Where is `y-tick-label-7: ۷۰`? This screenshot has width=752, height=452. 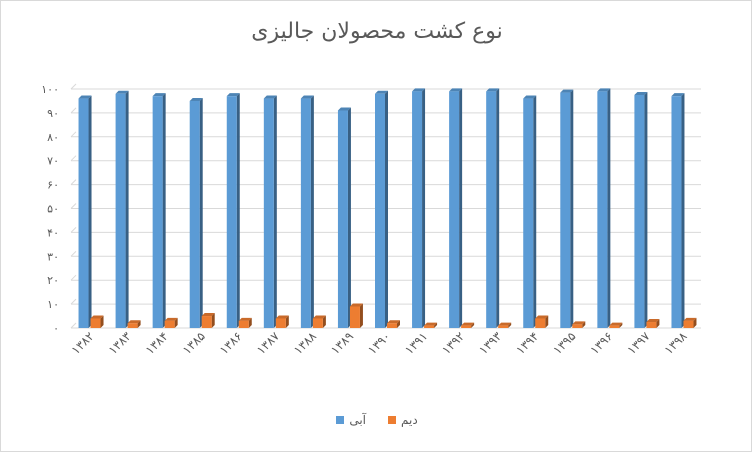
y-tick-label-7: ۷۰ is located at coordinates (53, 161).